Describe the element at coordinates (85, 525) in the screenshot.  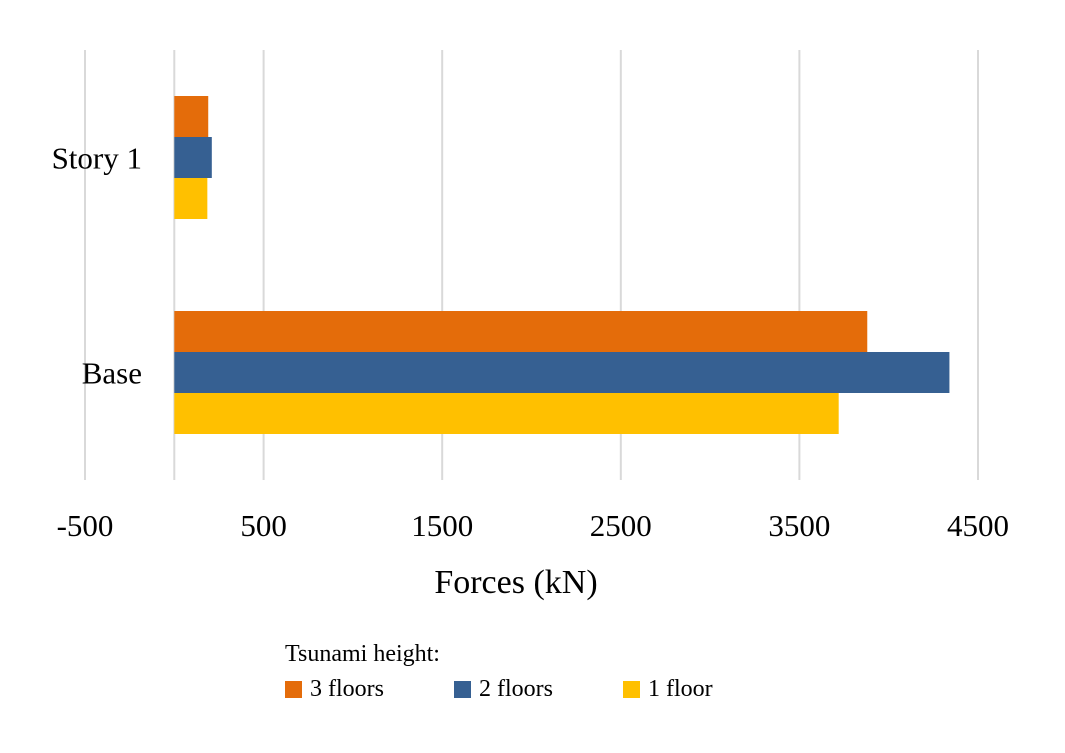
I see `x-tick-label: -500` at that location.